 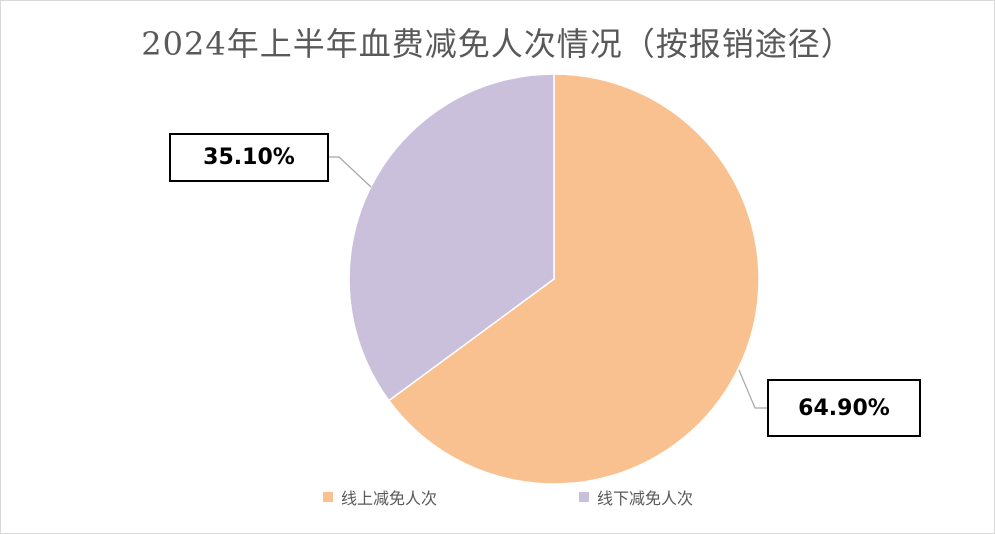 I want to click on legend-label-online: 线上减免人次, so click(x=389, y=498).